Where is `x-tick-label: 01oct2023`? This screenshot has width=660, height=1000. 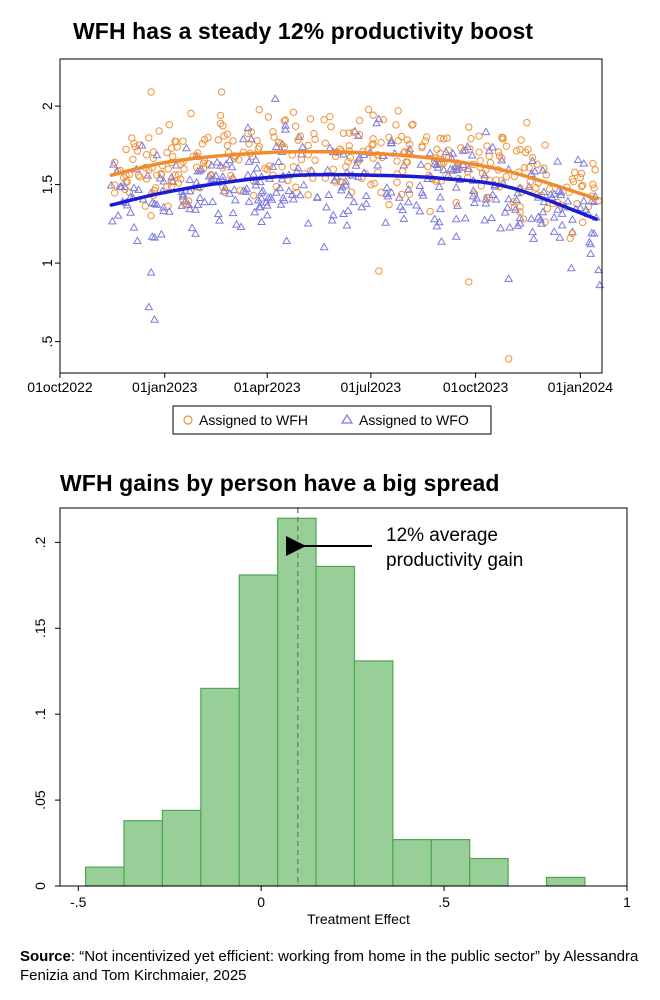
x-tick-label: 01oct2023 is located at coordinates (476, 387).